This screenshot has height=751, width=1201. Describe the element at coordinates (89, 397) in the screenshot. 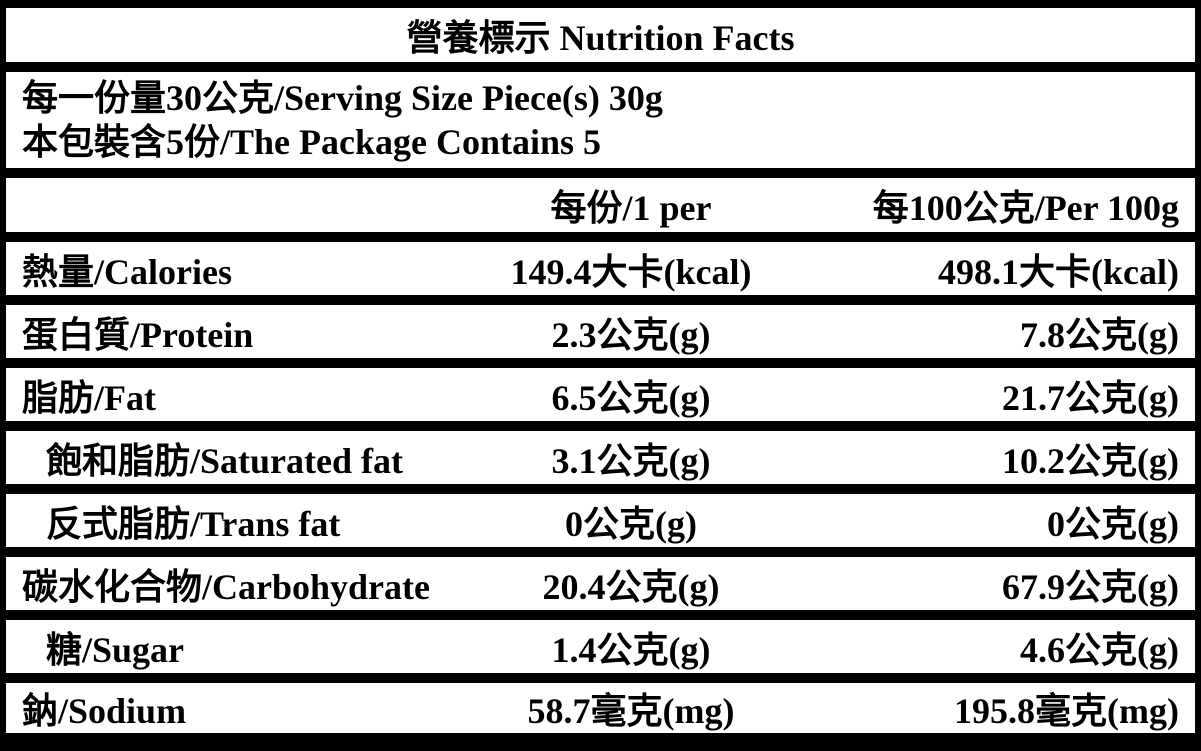

I see `nutrient-label: 脂肪/Fat` at that location.